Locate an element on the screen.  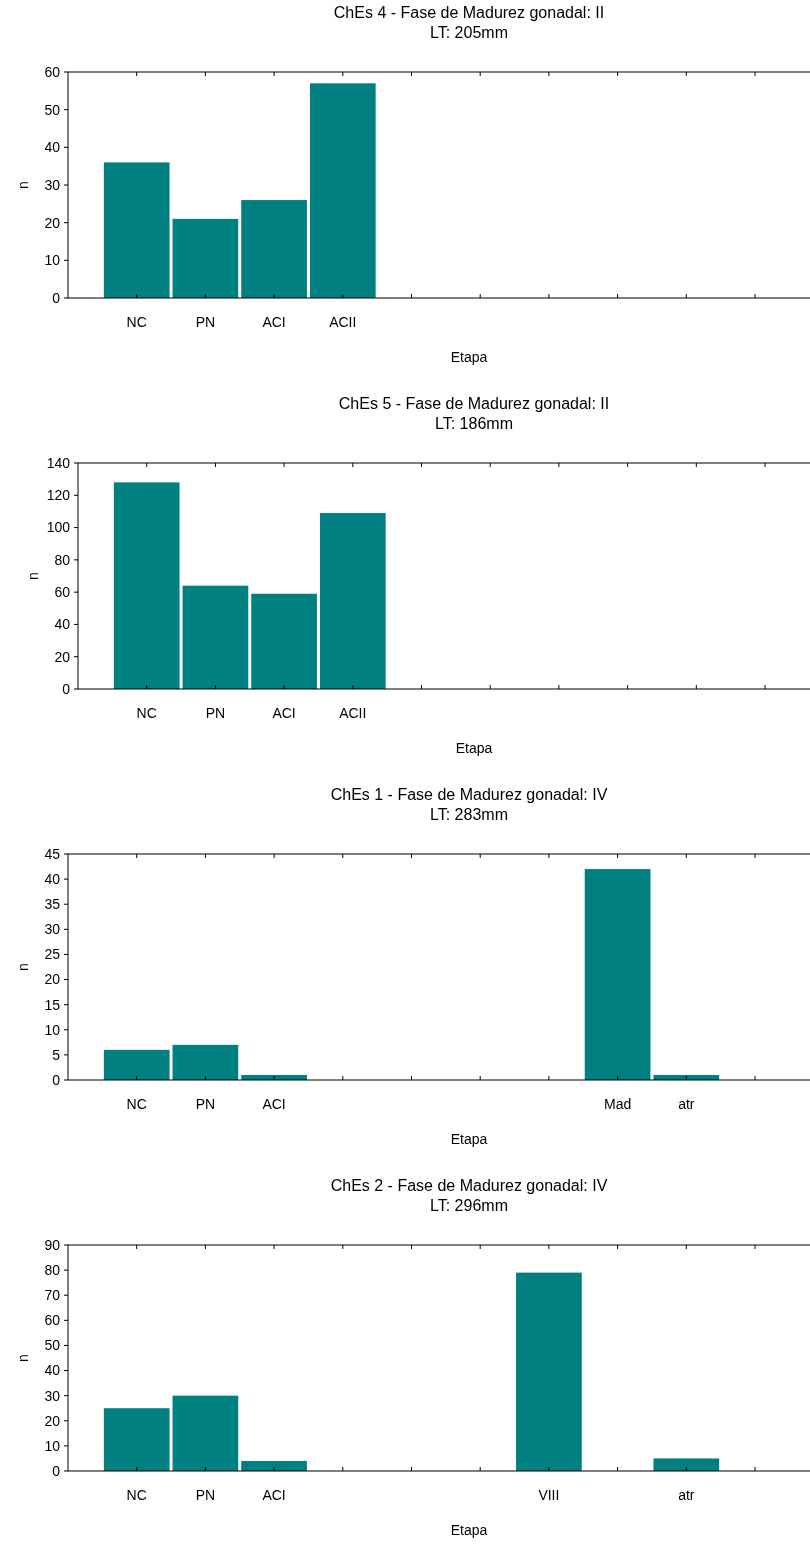
y-tick-label: 35 is located at coordinates (52, 904).